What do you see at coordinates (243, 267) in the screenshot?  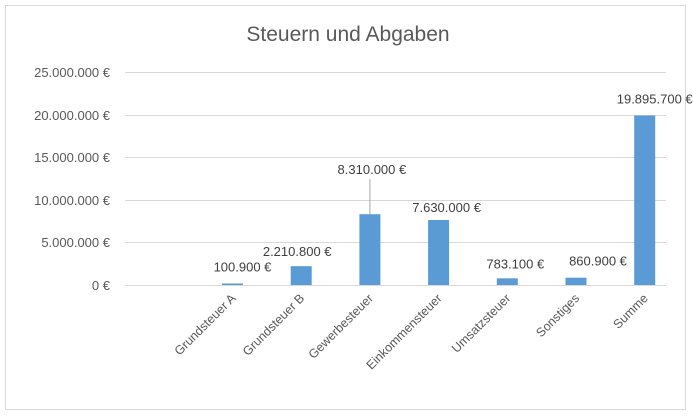 I see `data-label: 100.900 €` at bounding box center [243, 267].